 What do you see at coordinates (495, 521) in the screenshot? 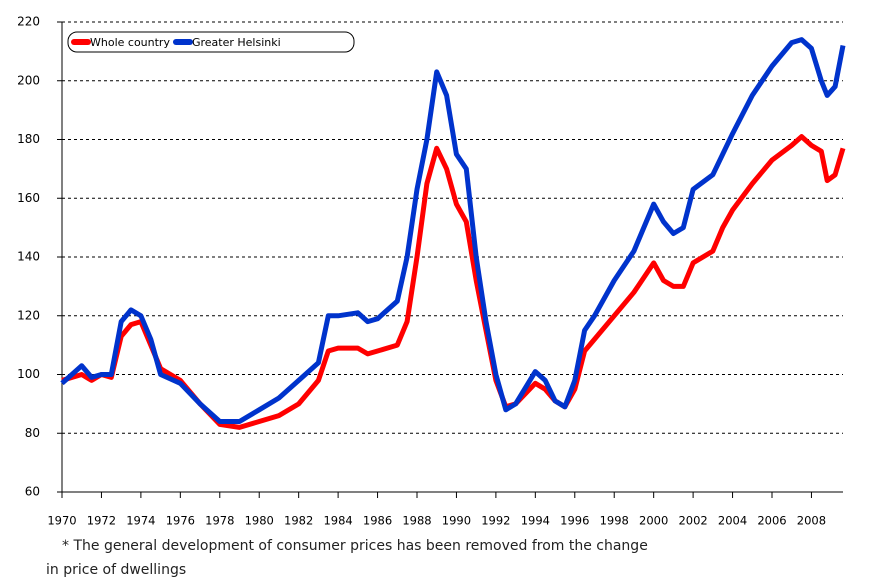
I see `x-tick-label: 1992` at bounding box center [495, 521].